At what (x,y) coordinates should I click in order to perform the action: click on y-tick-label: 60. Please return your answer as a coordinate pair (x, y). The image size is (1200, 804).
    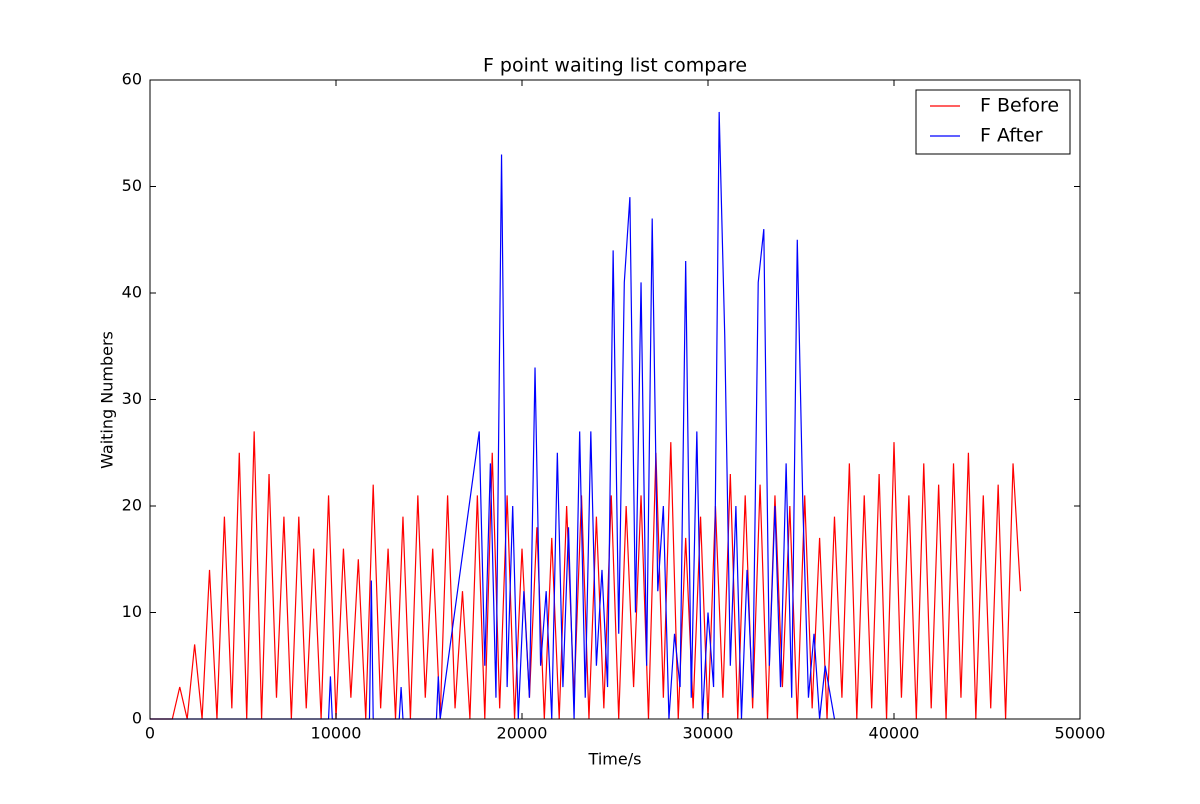
    Looking at the image, I should click on (132, 79).